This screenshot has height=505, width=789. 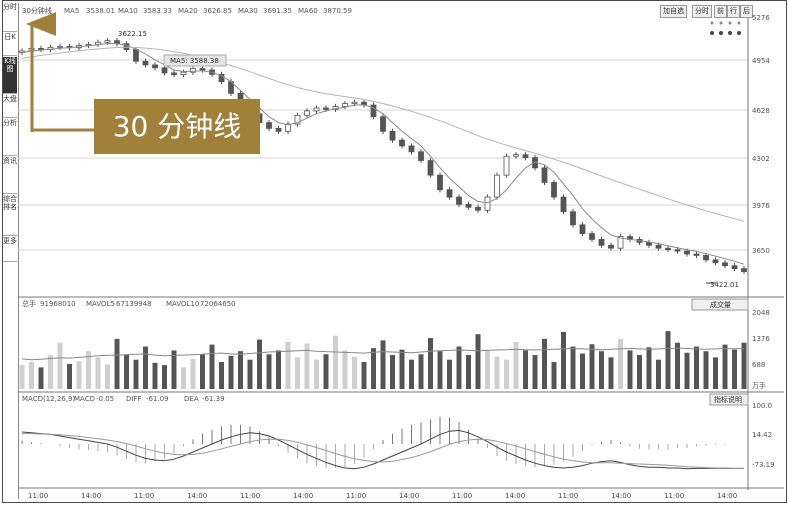 What do you see at coordinates (10, 75) in the screenshot?
I see `sidebar-tab-kline: K线图` at bounding box center [10, 75].